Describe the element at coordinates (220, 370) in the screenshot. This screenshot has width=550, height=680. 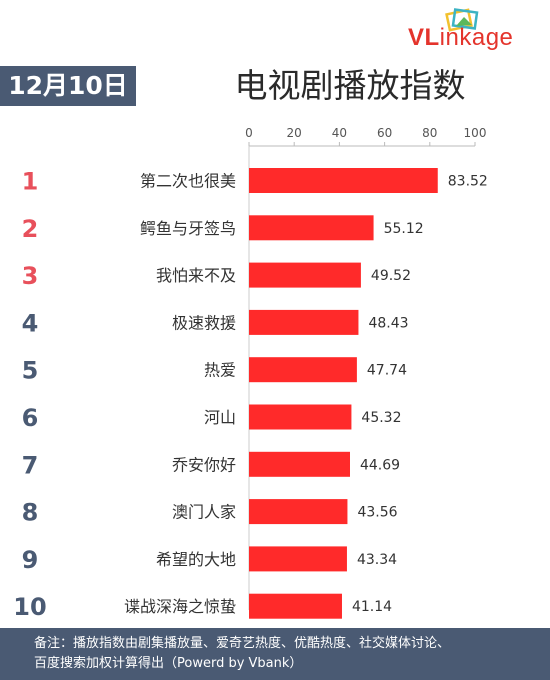
I see `category-label: 热爱` at that location.